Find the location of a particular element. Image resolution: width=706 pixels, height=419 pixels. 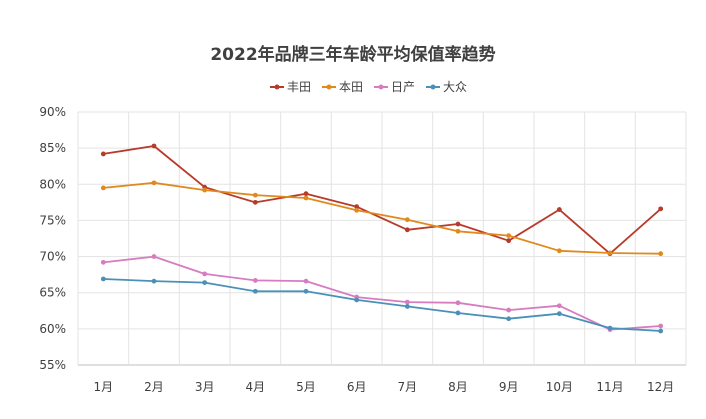

legend-item: 丰田 is located at coordinates (290, 87).